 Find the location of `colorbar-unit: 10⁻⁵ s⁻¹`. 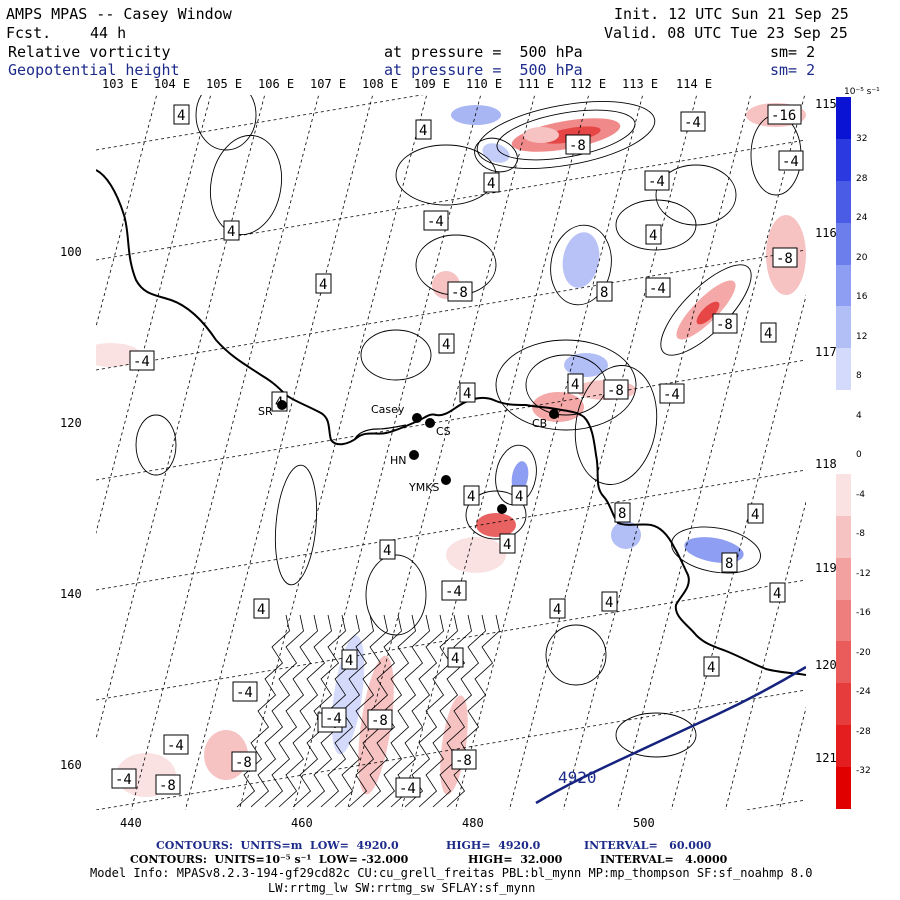

colorbar-unit: 10⁻⁵ s⁻¹ is located at coordinates (862, 92).